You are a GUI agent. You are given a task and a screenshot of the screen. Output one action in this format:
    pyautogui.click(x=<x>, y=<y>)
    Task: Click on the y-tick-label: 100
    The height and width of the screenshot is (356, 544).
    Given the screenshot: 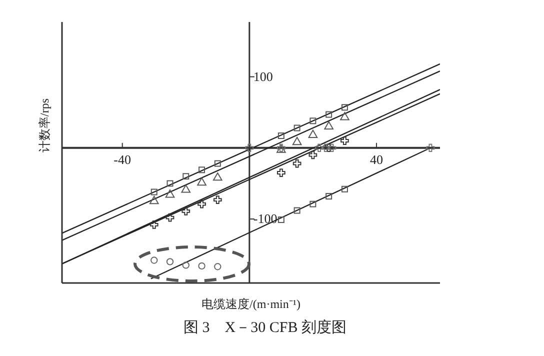 What is the action you would take?
    pyautogui.click(x=263, y=76)
    